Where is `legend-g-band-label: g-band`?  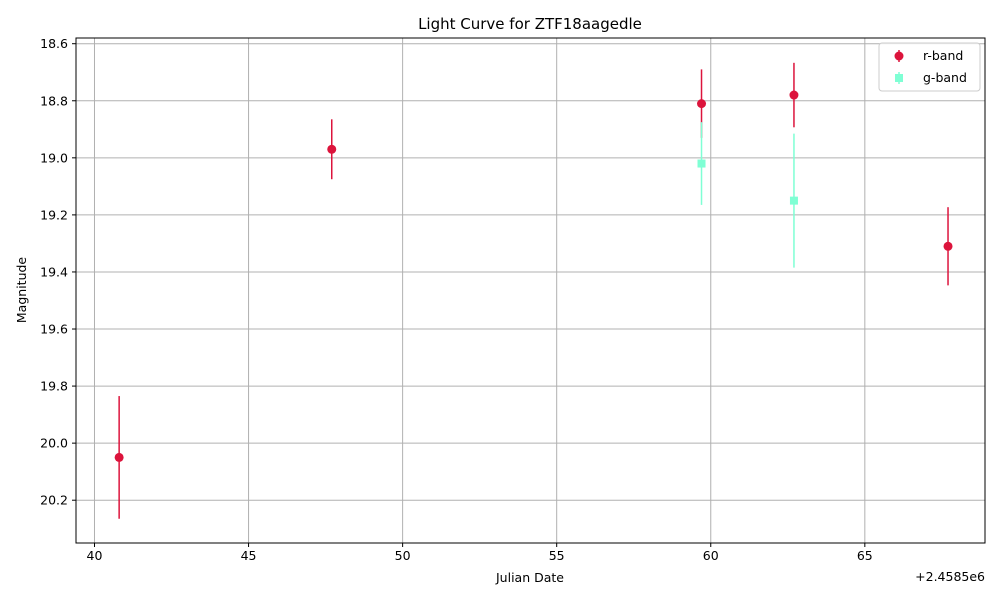
legend-g-band-label: g-band is located at coordinates (945, 77).